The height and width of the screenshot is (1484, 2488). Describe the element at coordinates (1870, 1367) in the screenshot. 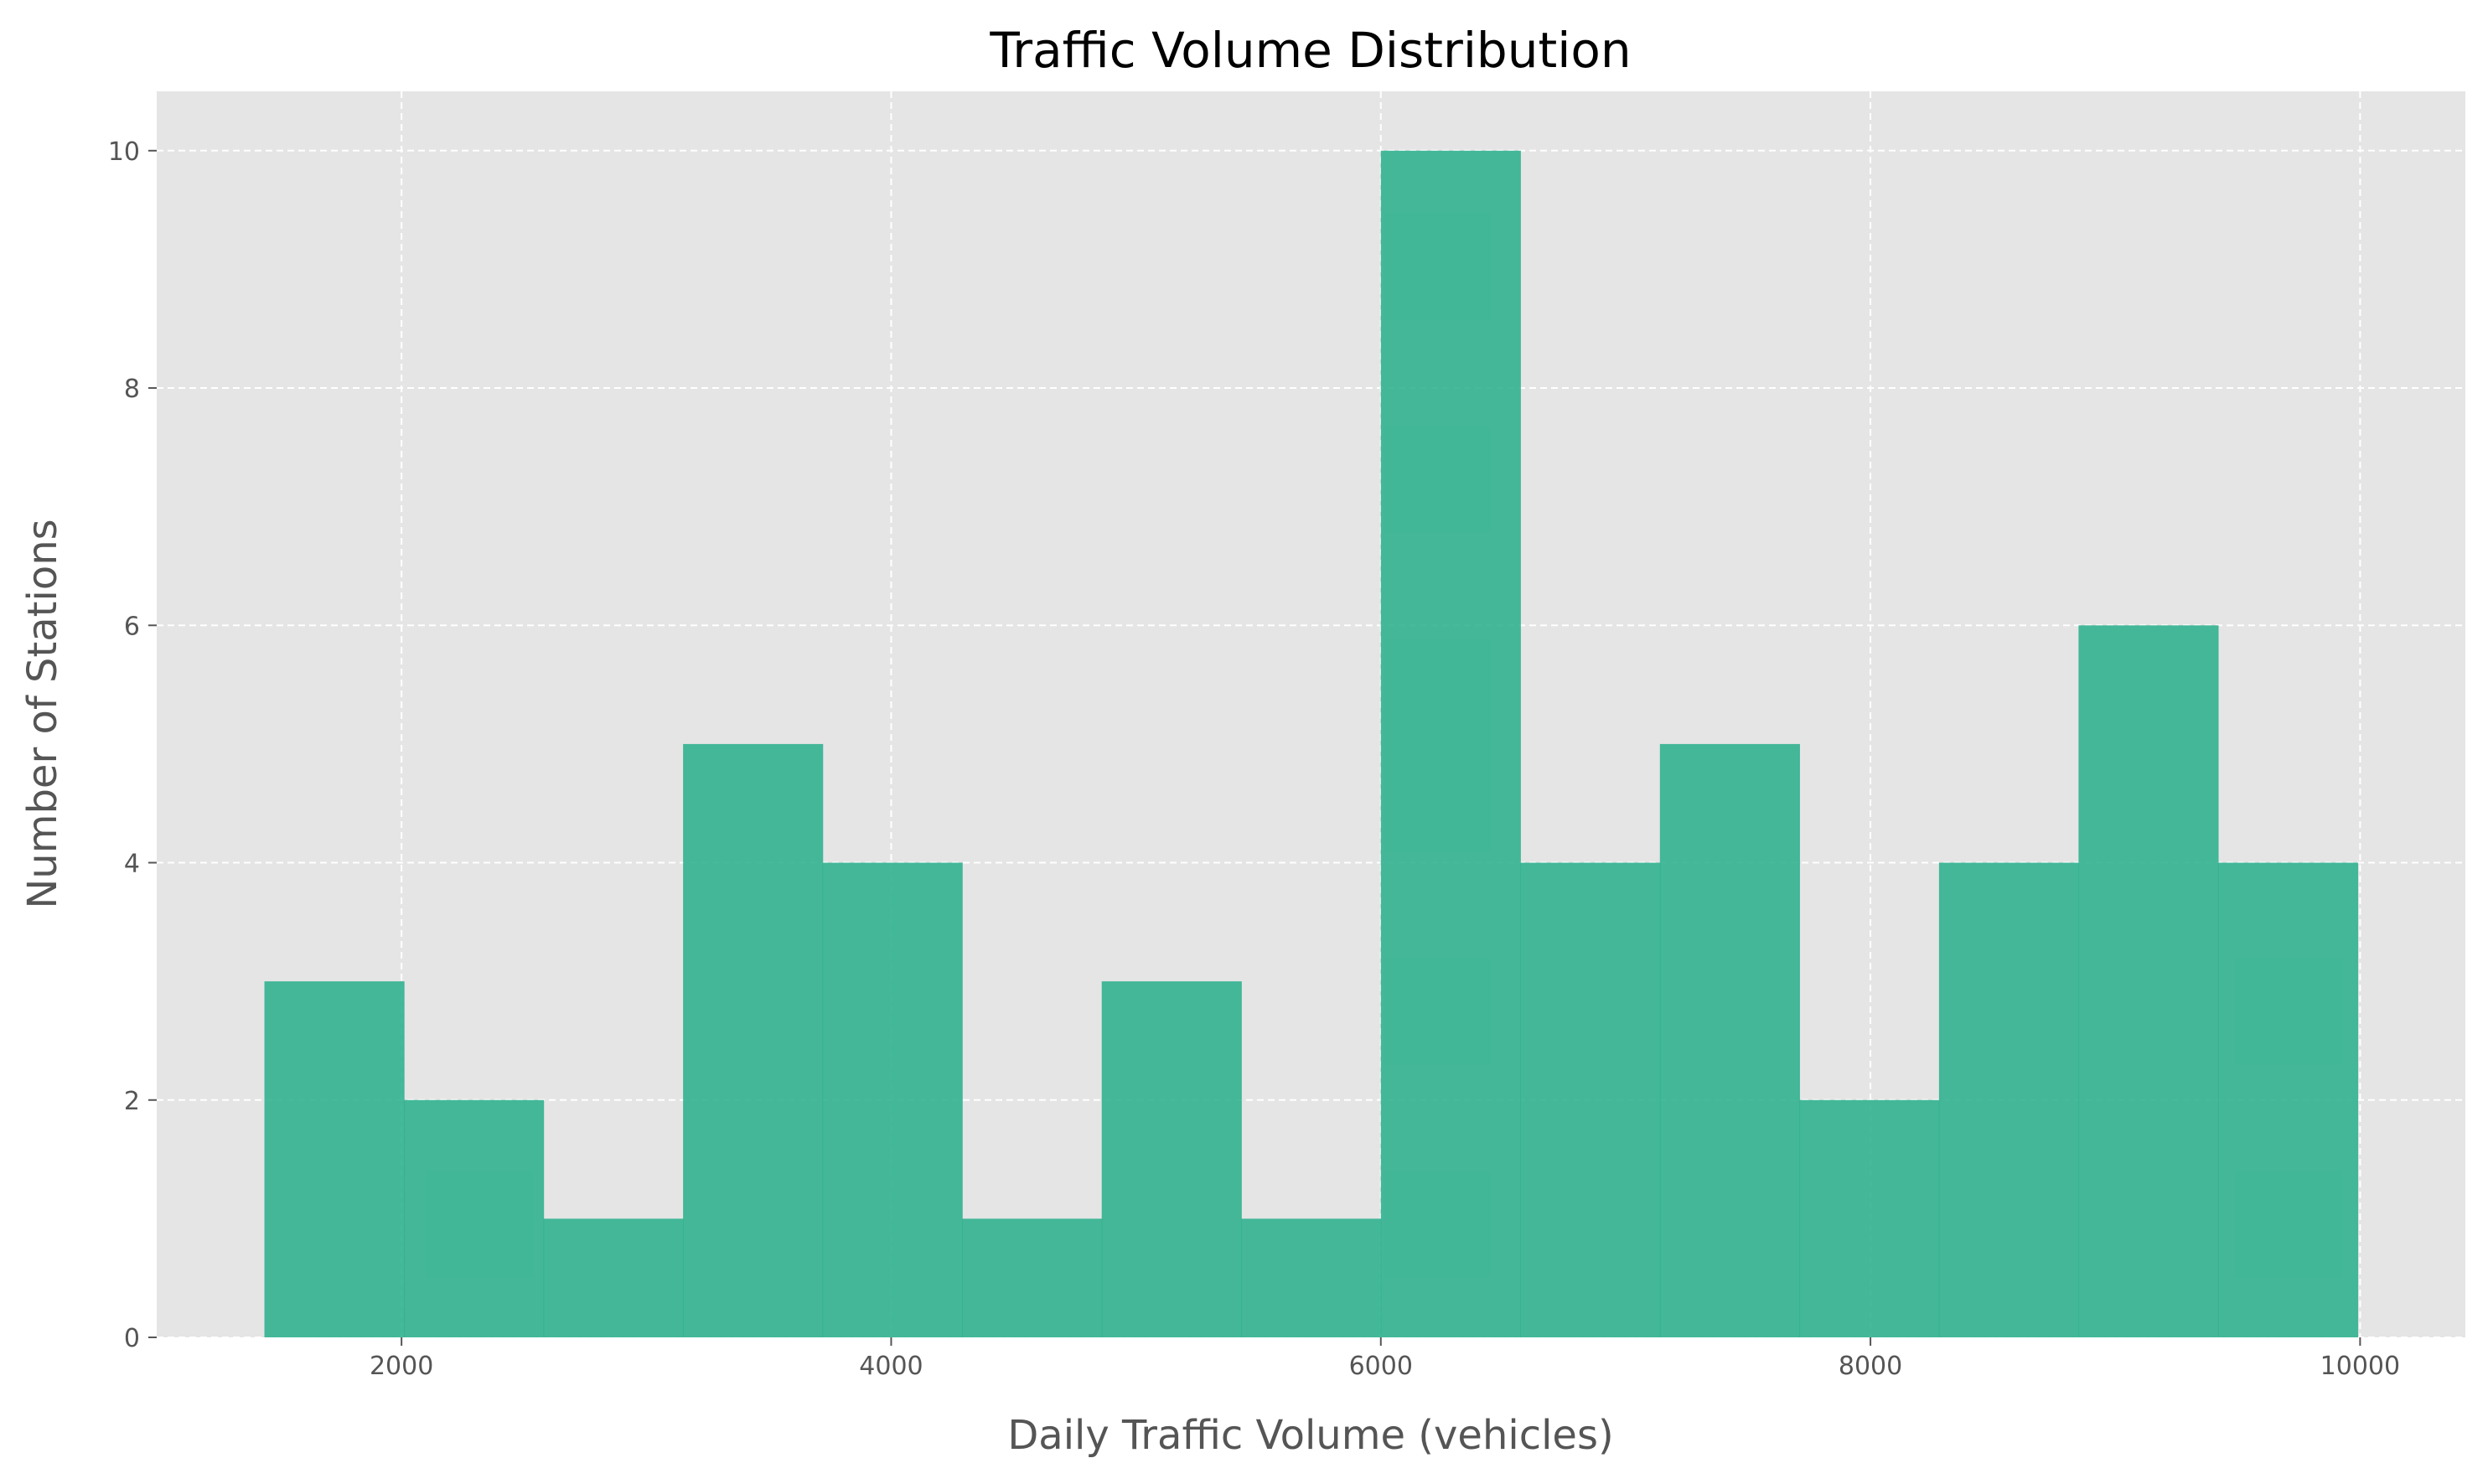

I see `x-tick-label: 8000` at that location.